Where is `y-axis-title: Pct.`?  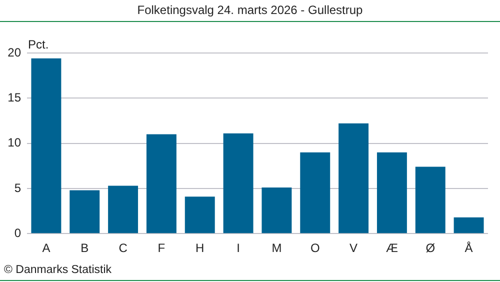 y-axis-title: Pct. is located at coordinates (38, 44).